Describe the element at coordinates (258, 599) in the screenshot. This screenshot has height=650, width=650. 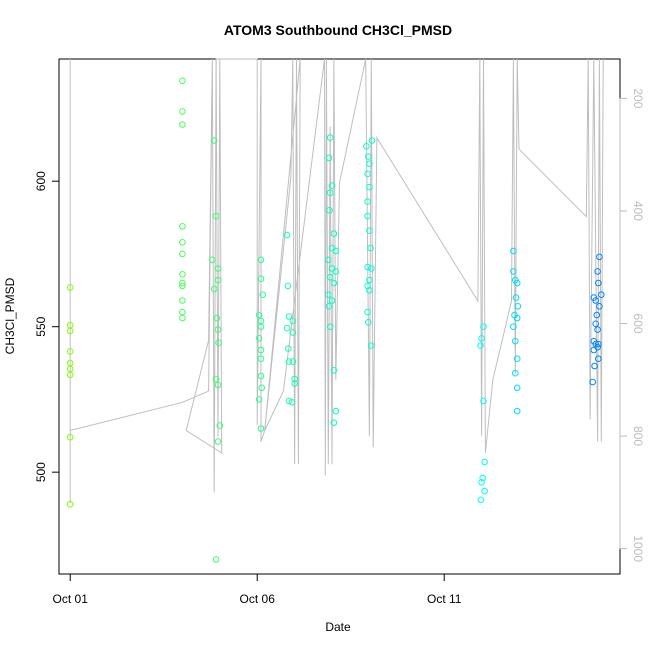
I see `x-tick-label: Oct 06` at that location.